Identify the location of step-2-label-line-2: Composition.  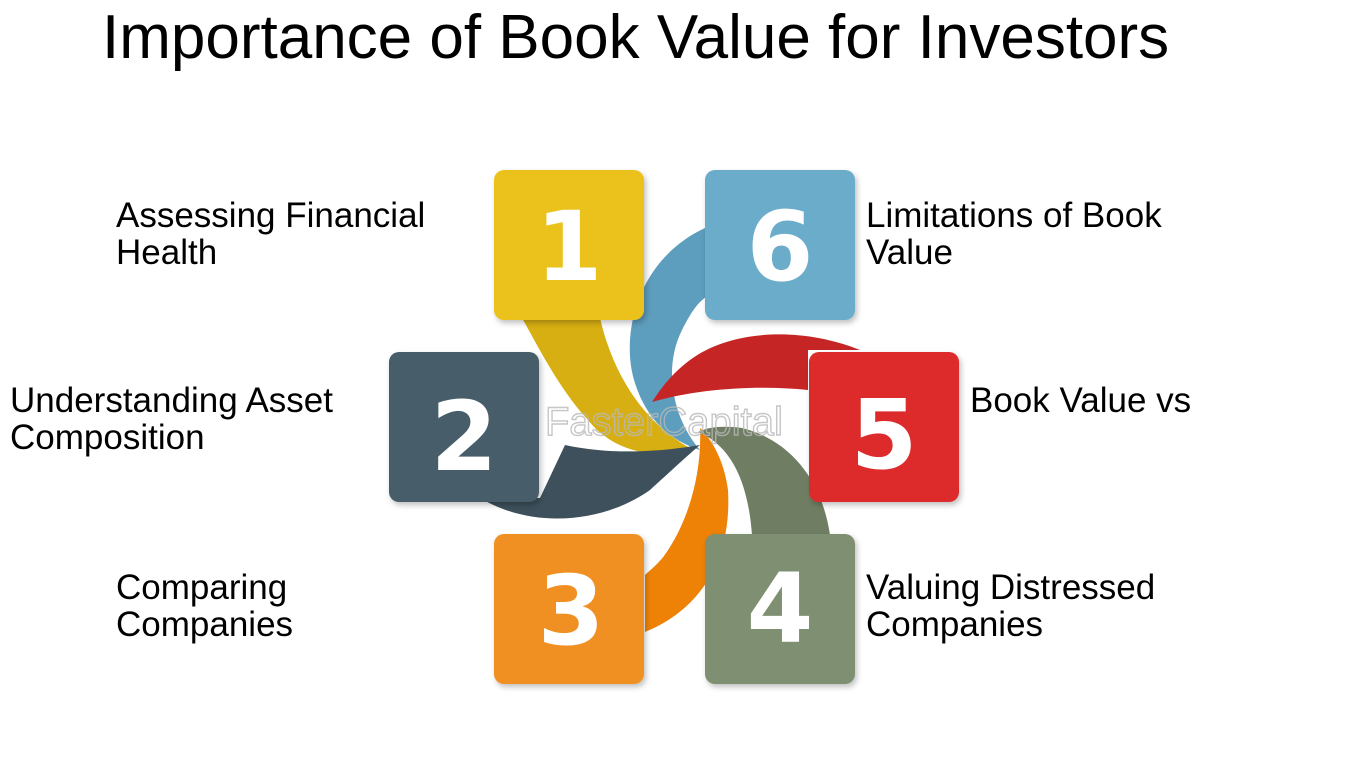
(107, 437).